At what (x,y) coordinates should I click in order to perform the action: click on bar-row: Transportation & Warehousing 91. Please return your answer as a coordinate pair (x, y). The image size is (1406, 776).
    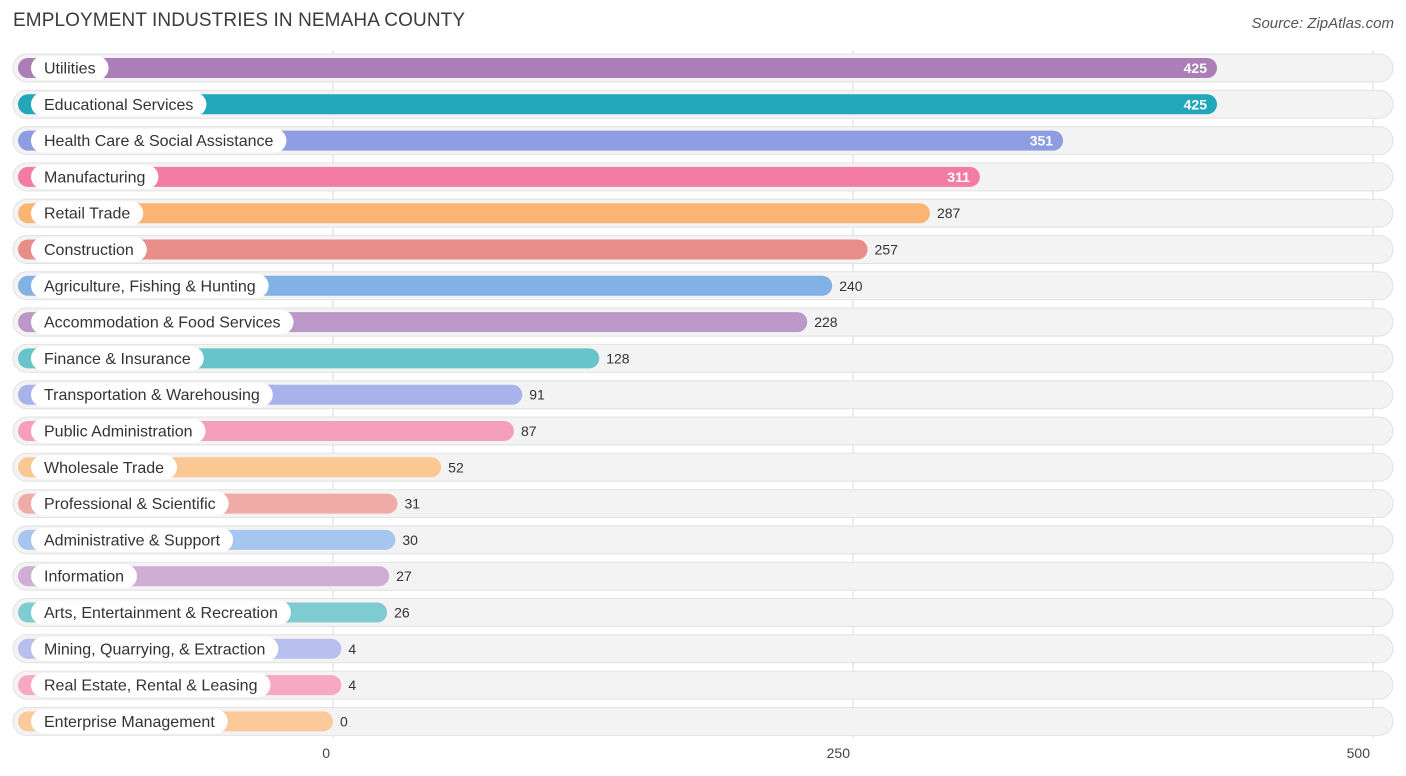
    Looking at the image, I should click on (703, 395).